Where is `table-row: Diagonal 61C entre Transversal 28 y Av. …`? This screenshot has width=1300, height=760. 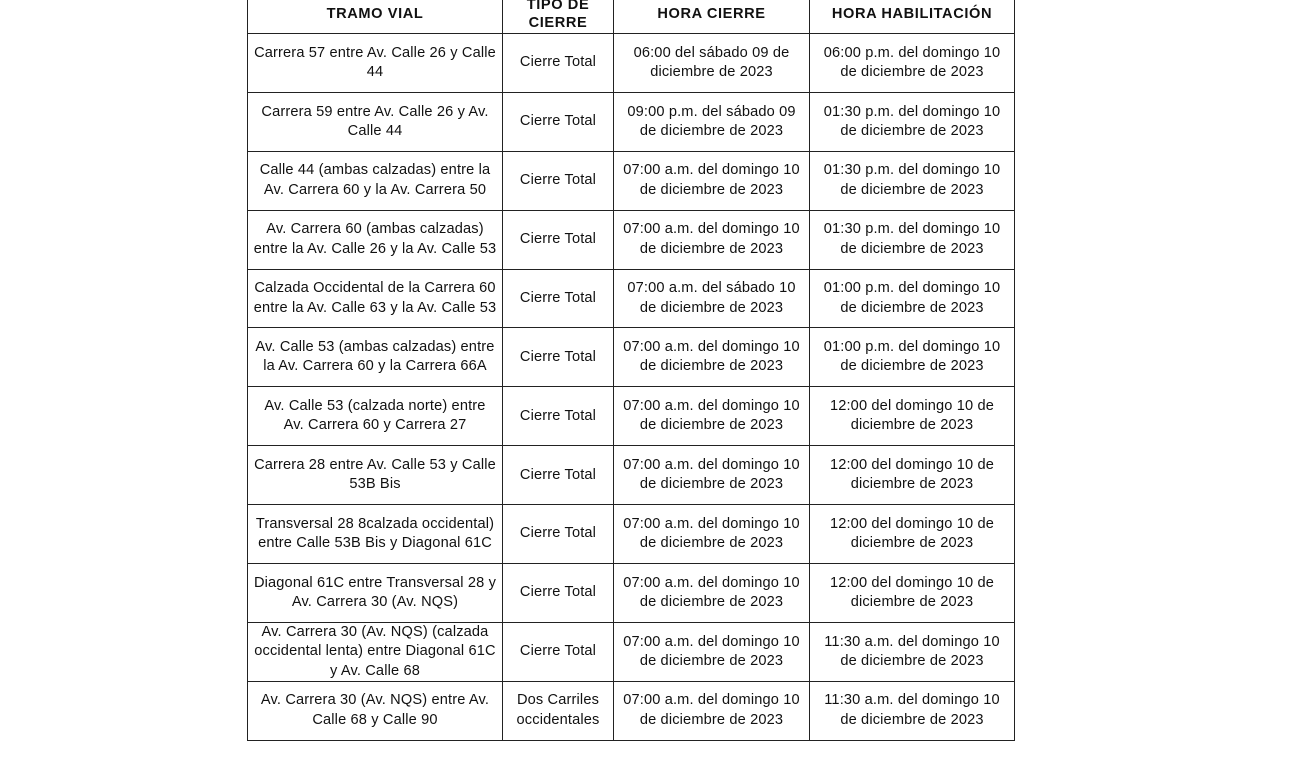 table-row: Diagonal 61C entre Transversal 28 y Av. … is located at coordinates (631, 593).